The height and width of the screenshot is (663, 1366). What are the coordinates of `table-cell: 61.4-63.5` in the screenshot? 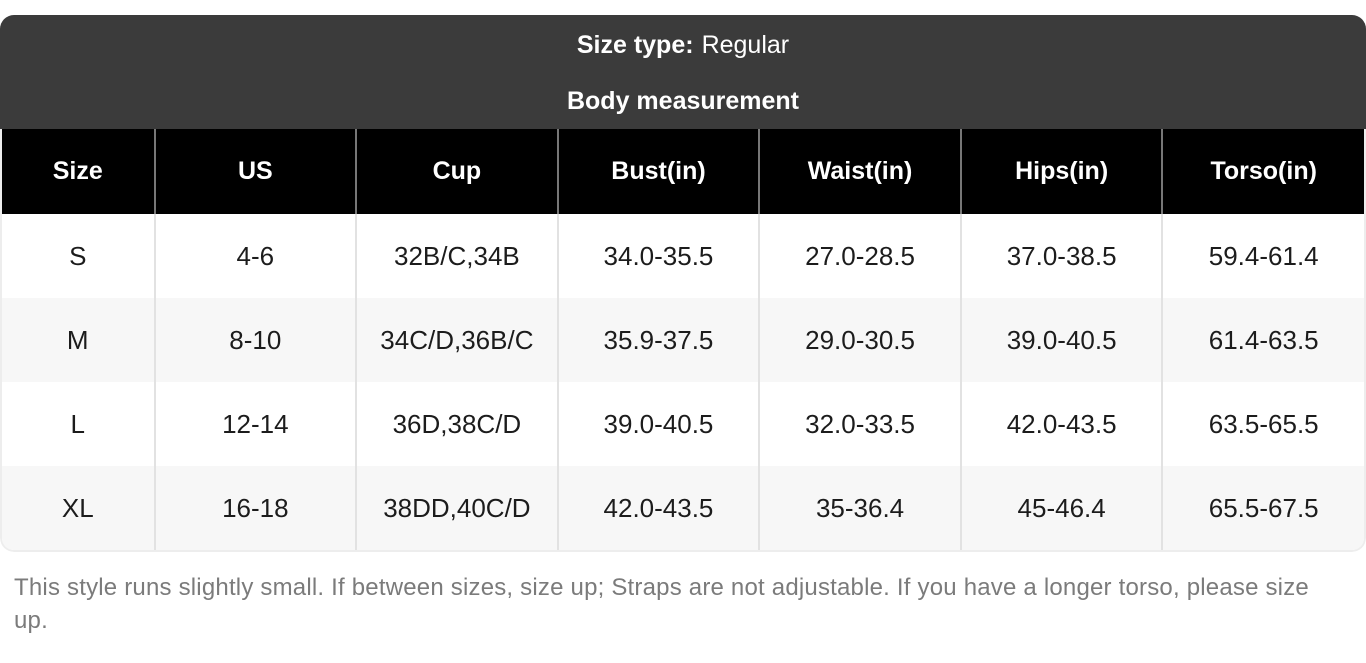 It's located at (1262, 340).